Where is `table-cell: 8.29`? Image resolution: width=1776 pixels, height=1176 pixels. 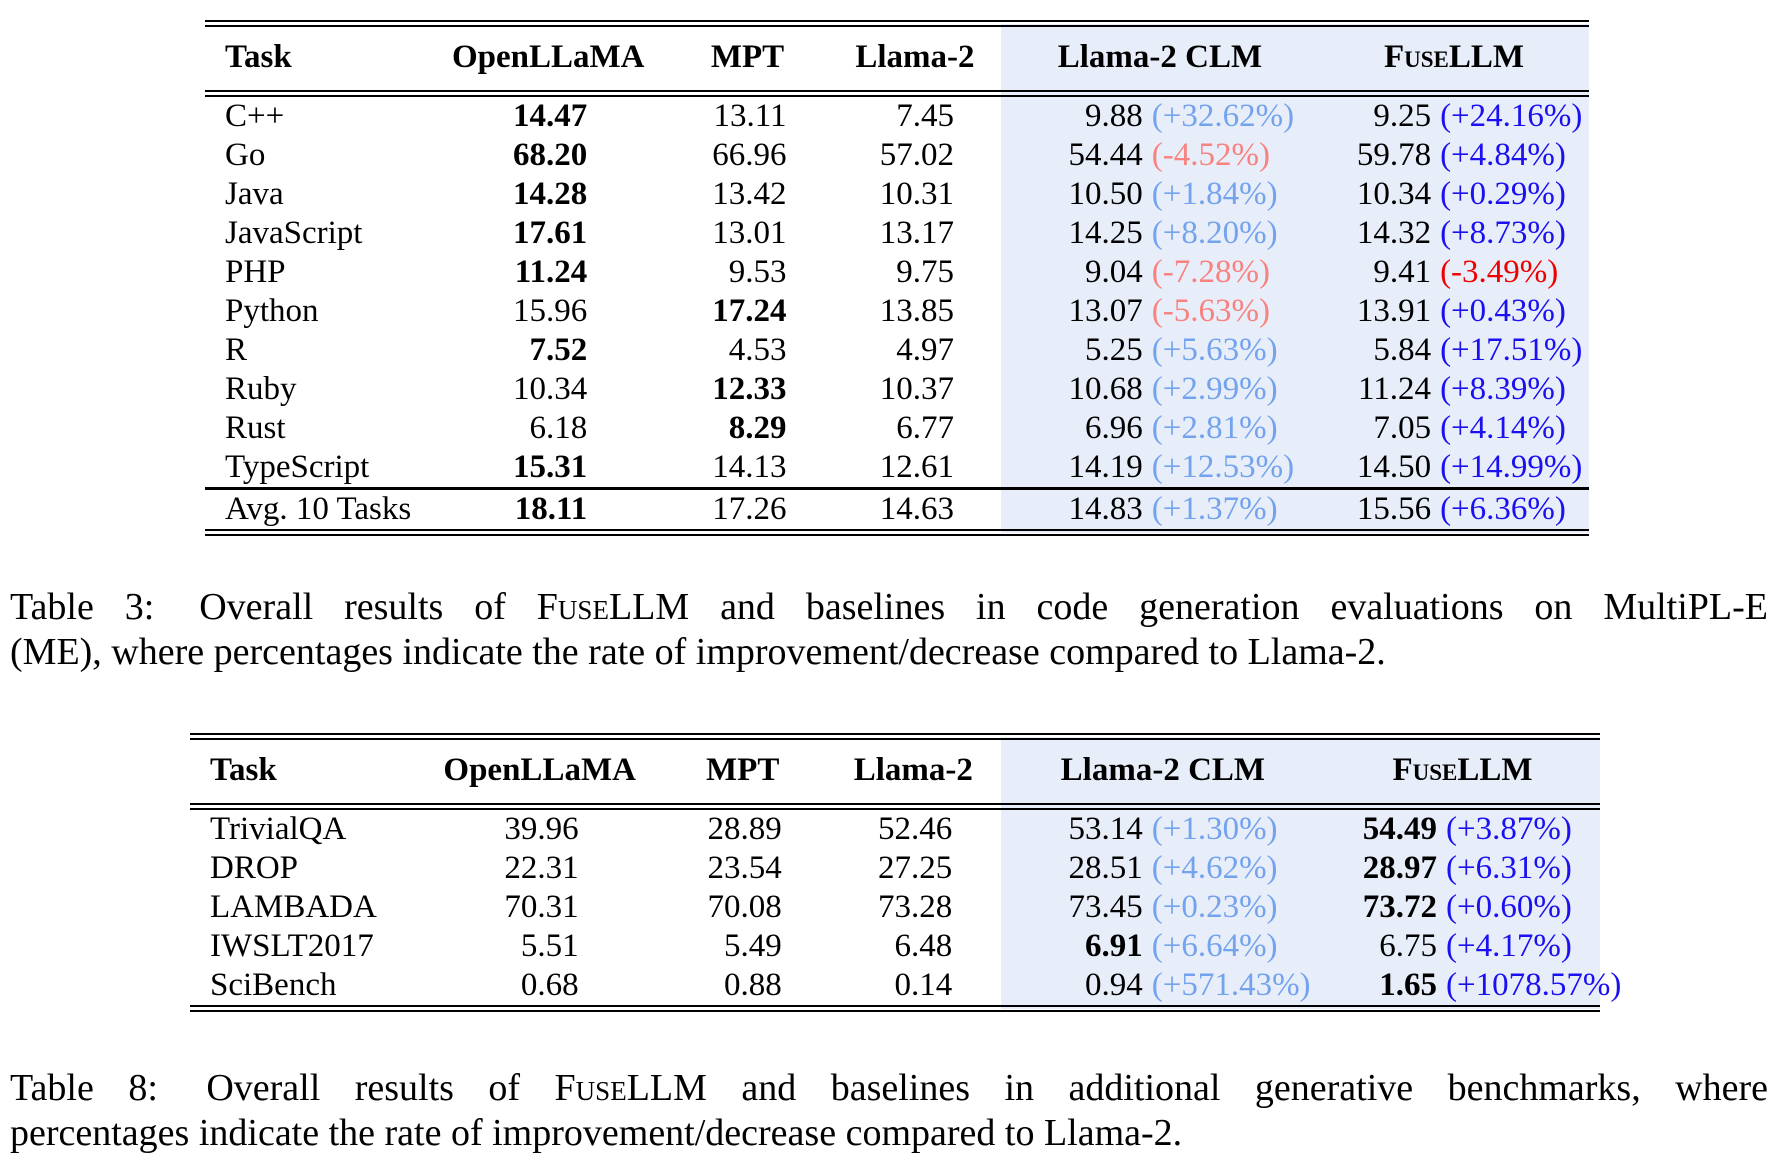 table-cell: 8.29 is located at coordinates (747, 428).